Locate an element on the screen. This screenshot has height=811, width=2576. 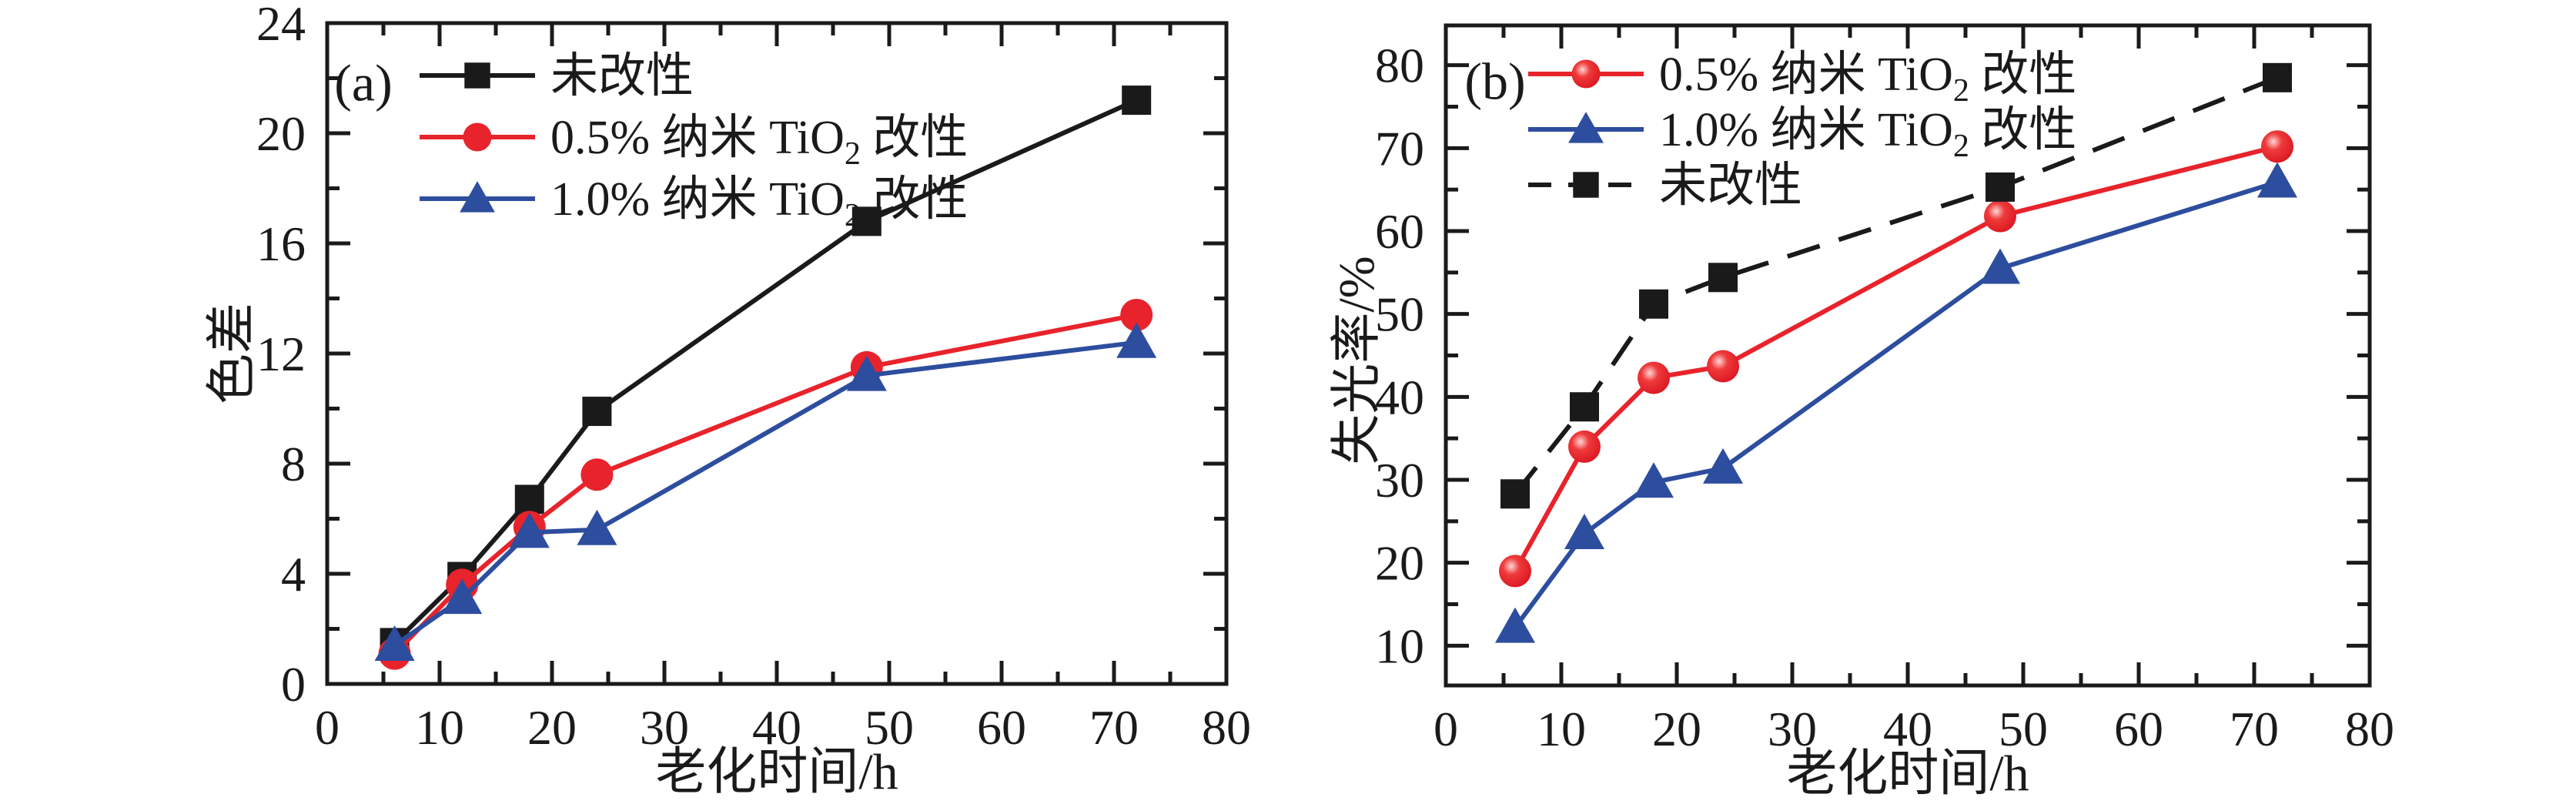
y-axis-title-b: 失光率/% is located at coordinates (1357, 360).